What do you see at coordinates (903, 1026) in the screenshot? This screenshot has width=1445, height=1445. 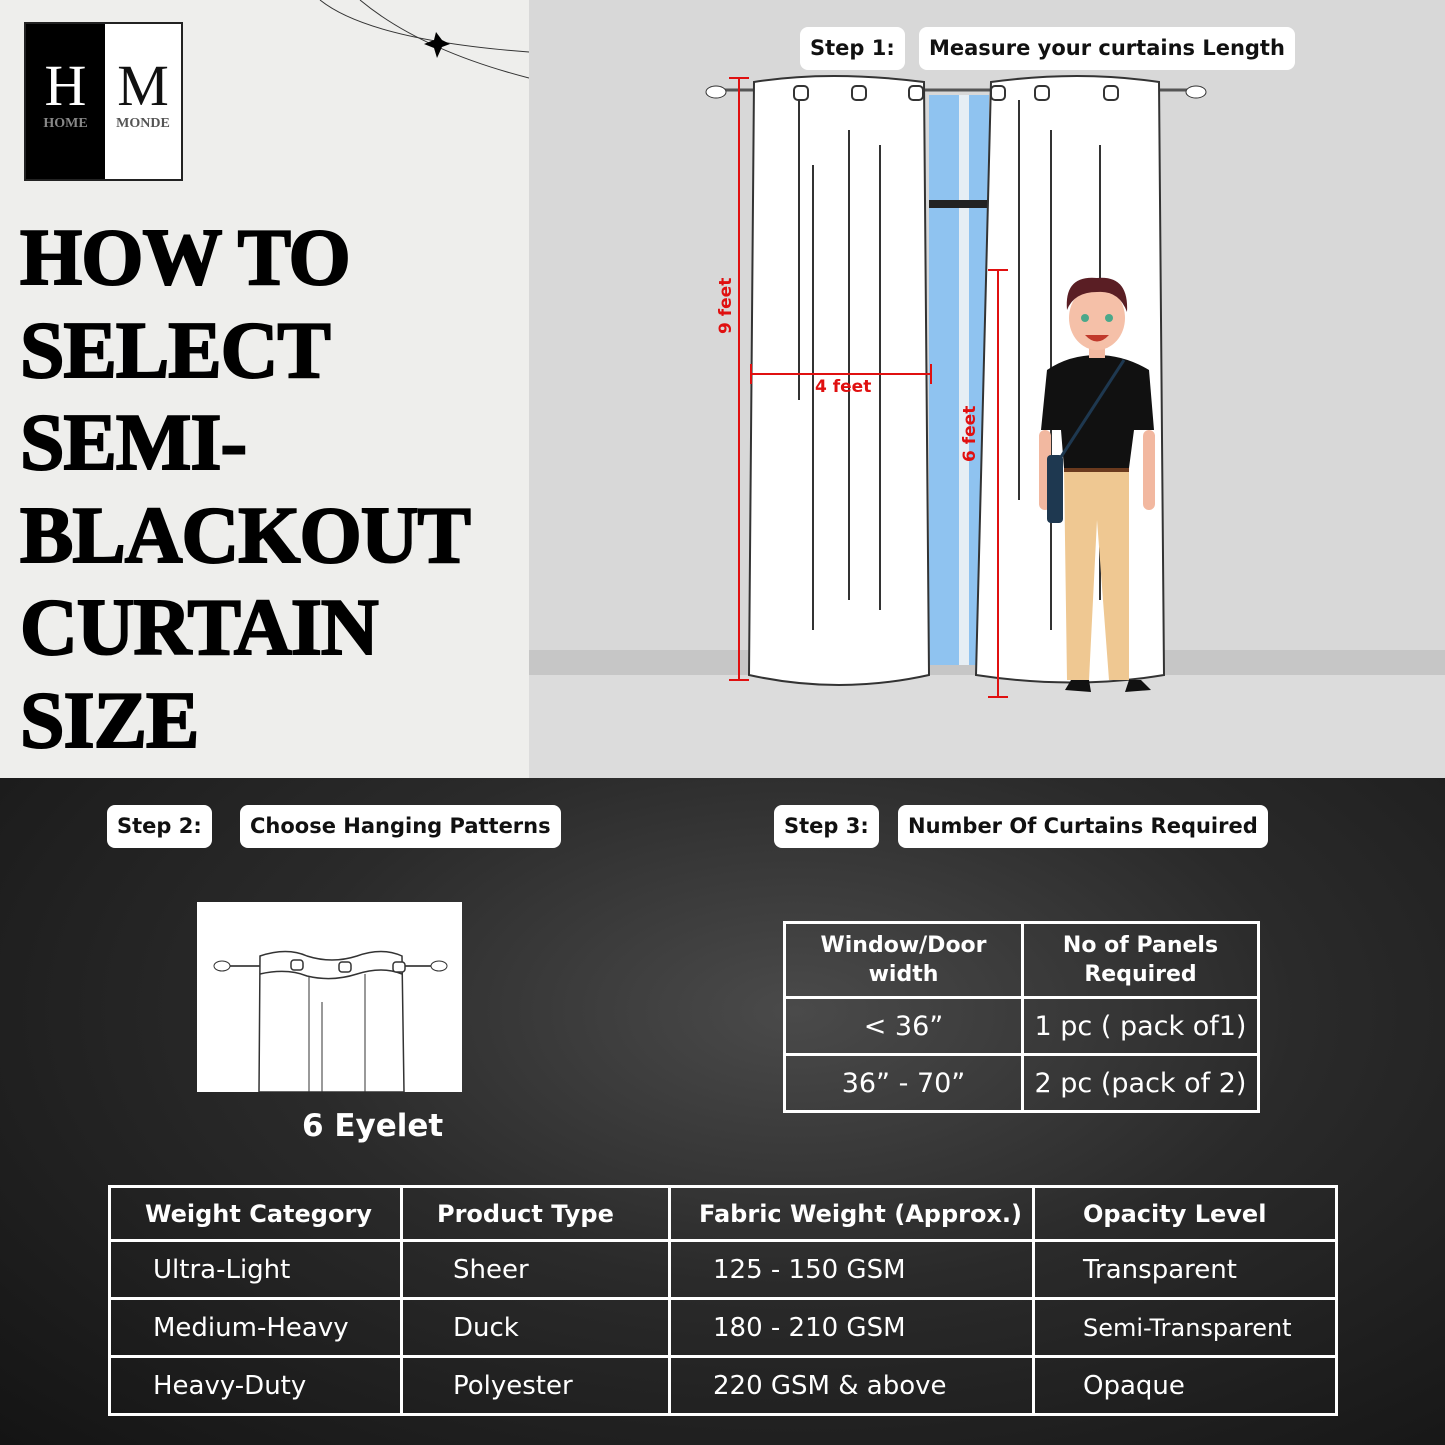 I see `table-cell: < 36”` at bounding box center [903, 1026].